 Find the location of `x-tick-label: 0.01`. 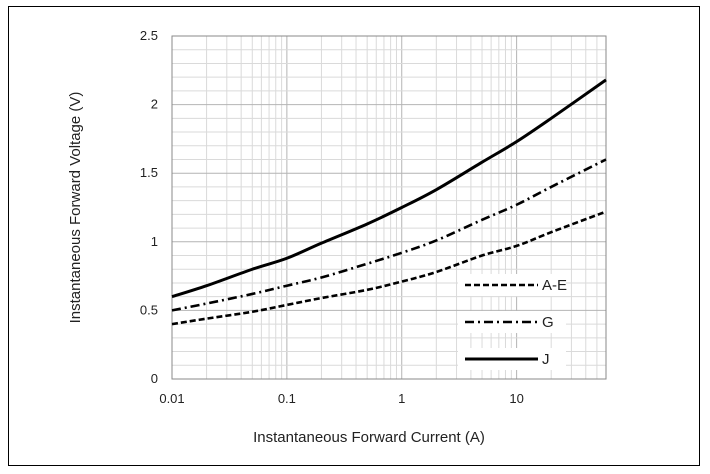

x-tick-label: 0.01 is located at coordinates (171, 398).